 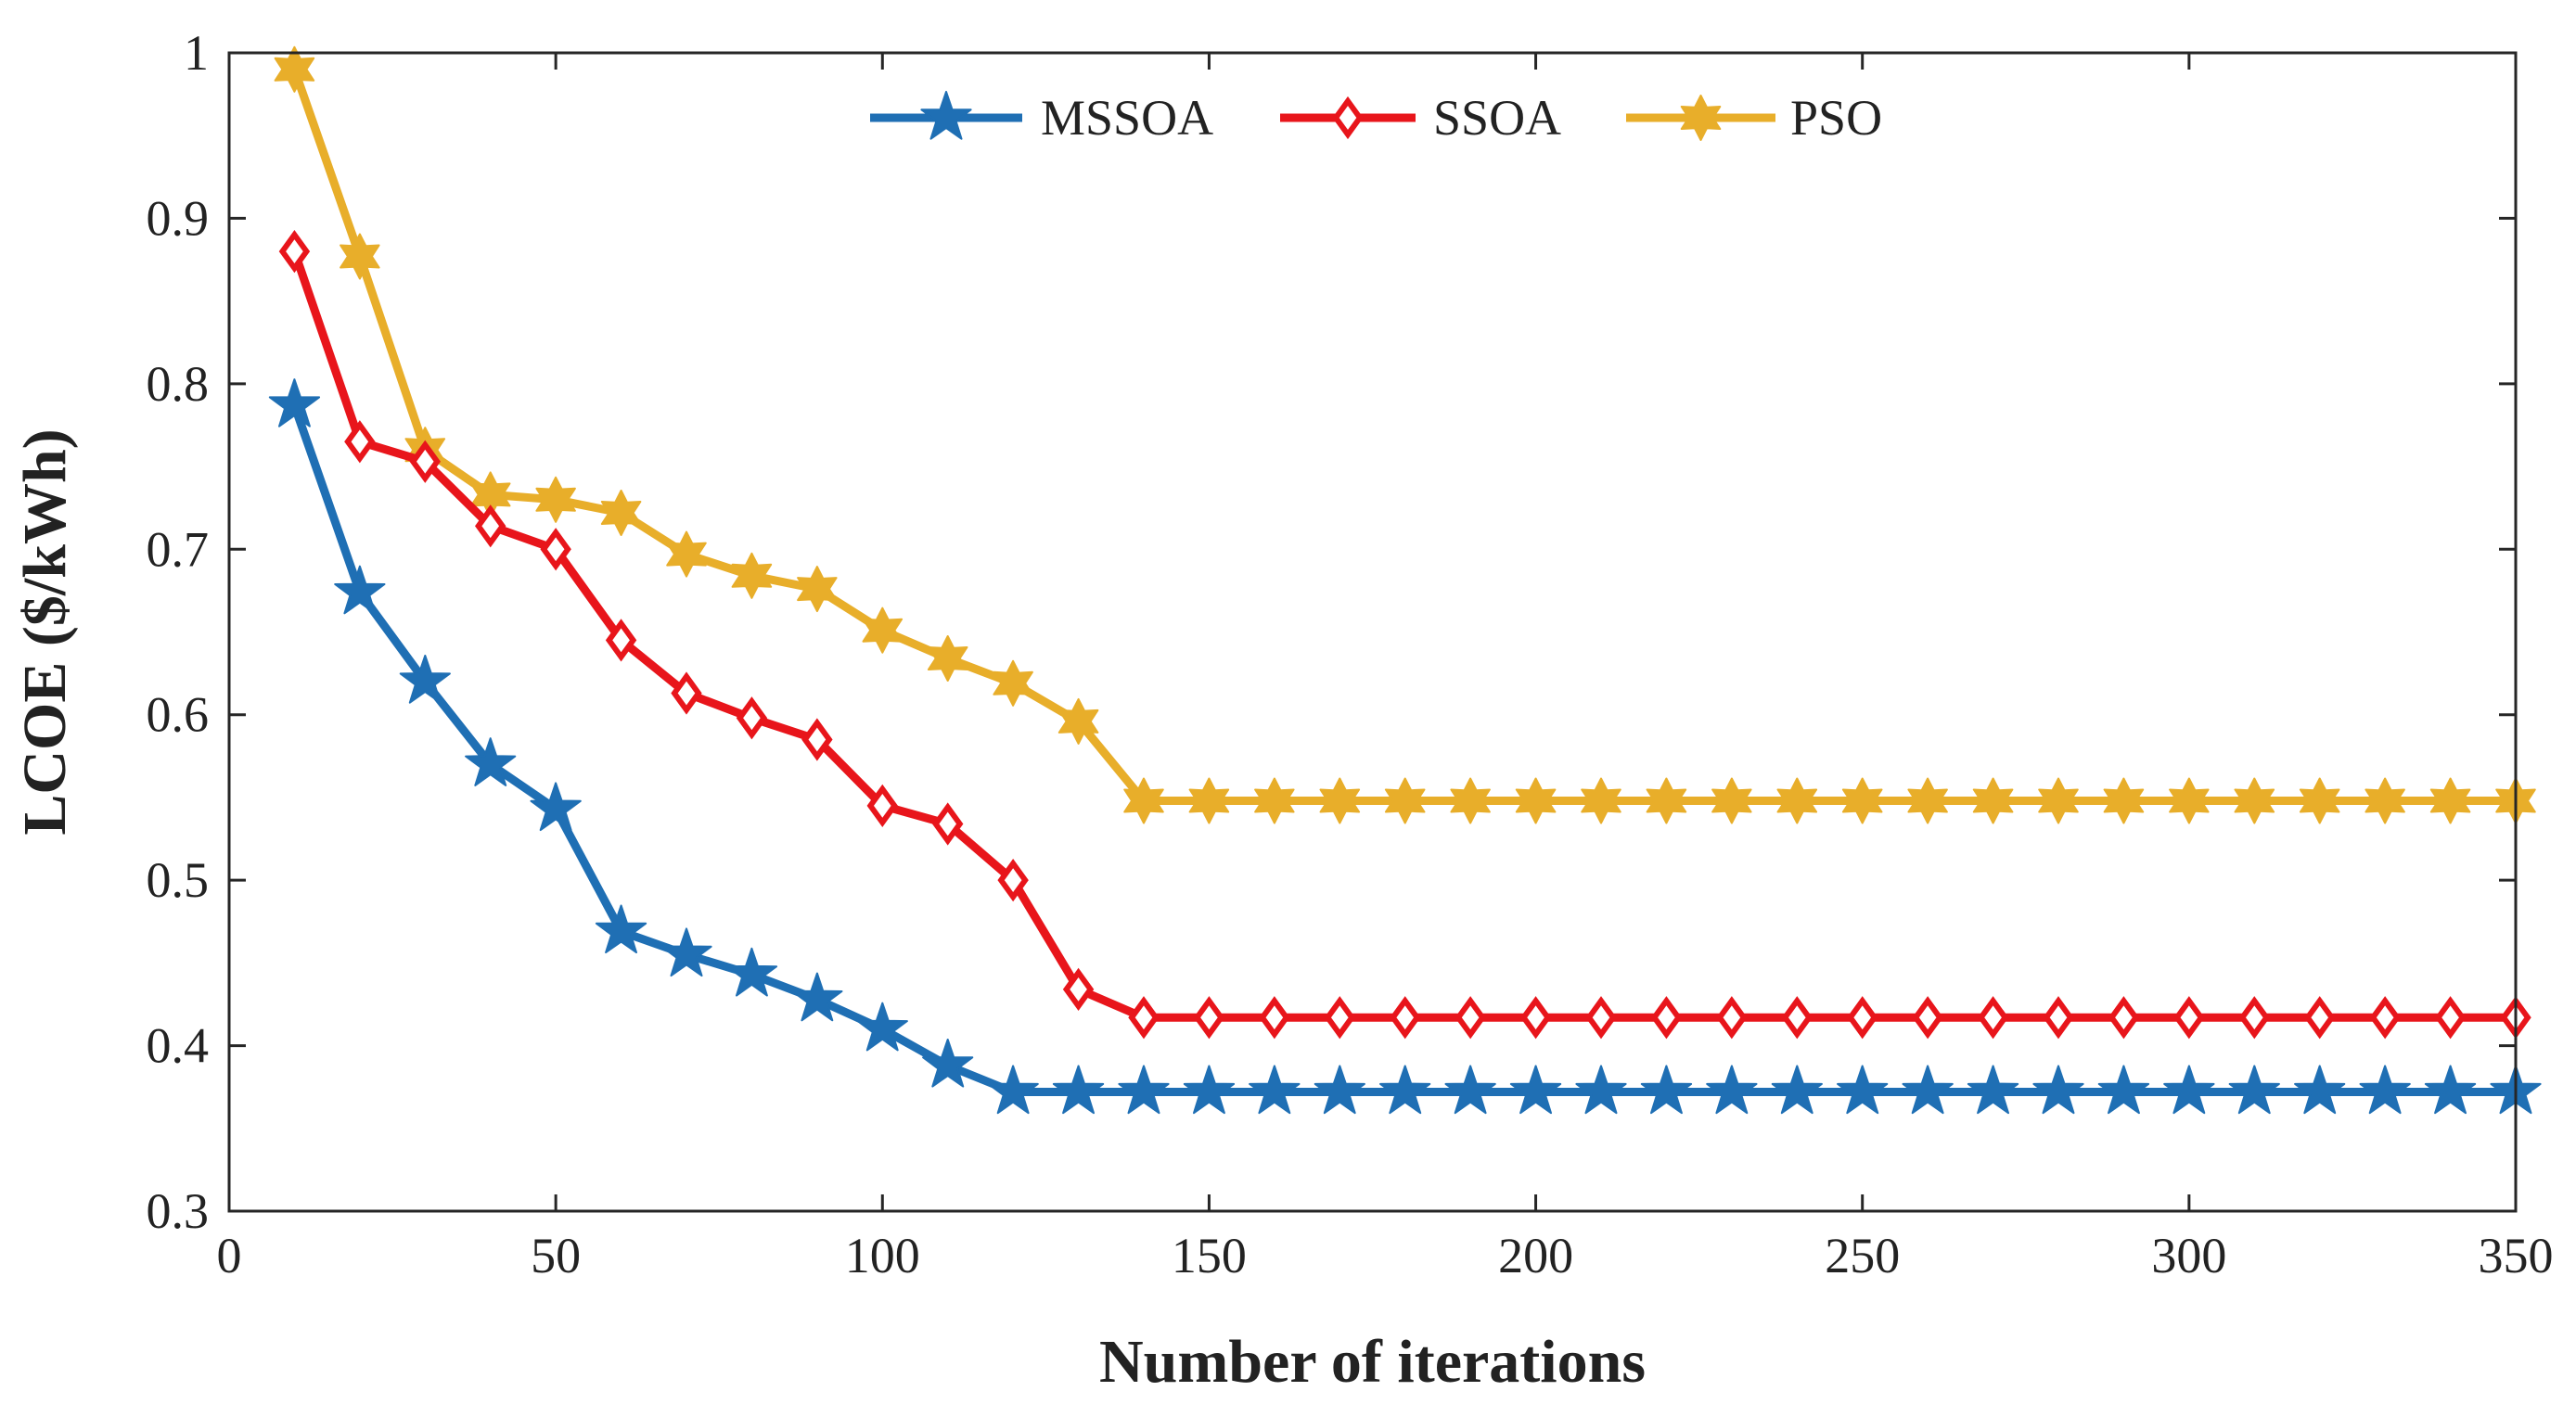 I want to click on x-tick-label: 200, so click(x=1535, y=1256).